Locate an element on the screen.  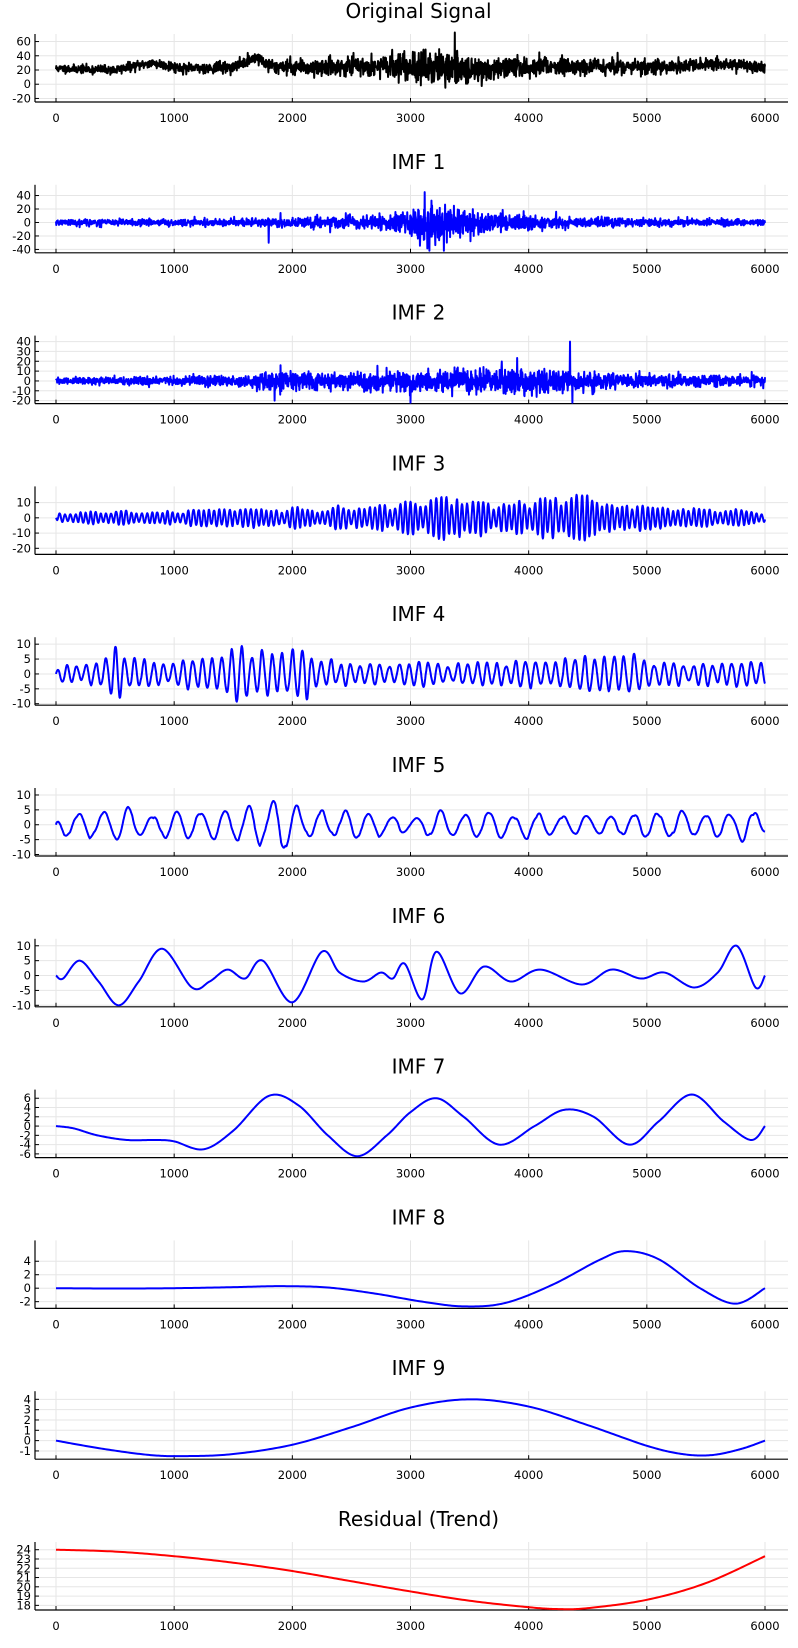
panel-title: IMF 8 is located at coordinates (419, 1217).